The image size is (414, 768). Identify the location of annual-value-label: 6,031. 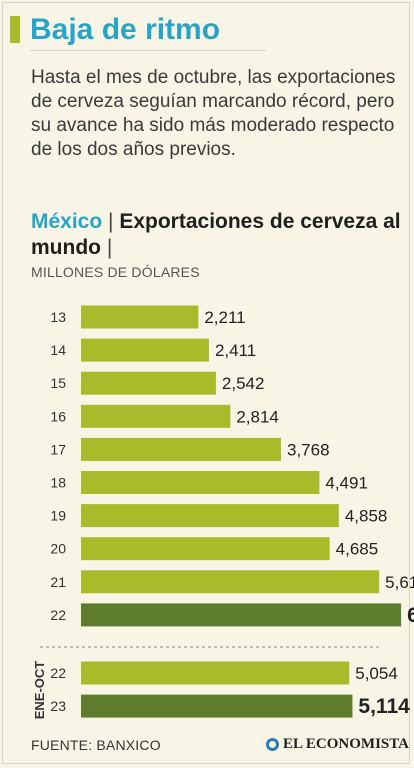
(410, 615).